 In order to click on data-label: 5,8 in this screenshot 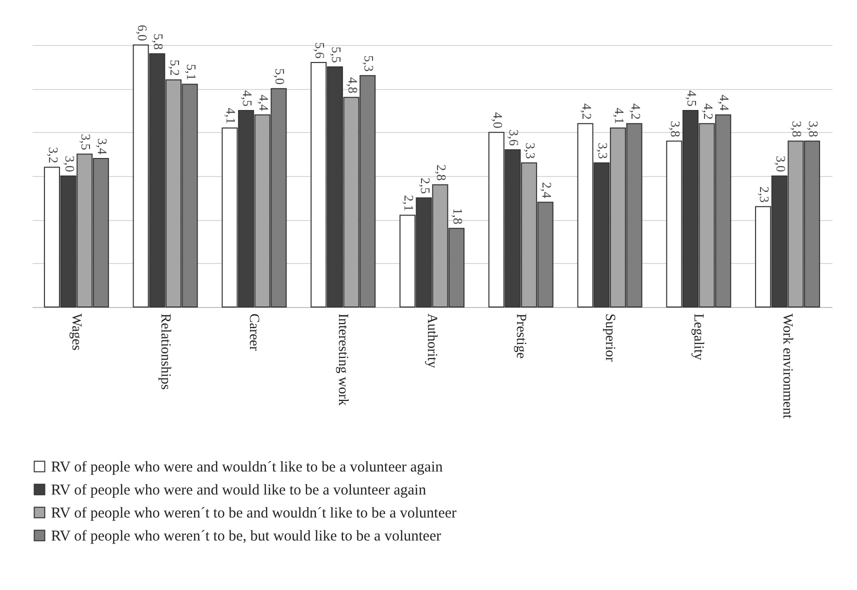, I will do `click(158, 41)`.